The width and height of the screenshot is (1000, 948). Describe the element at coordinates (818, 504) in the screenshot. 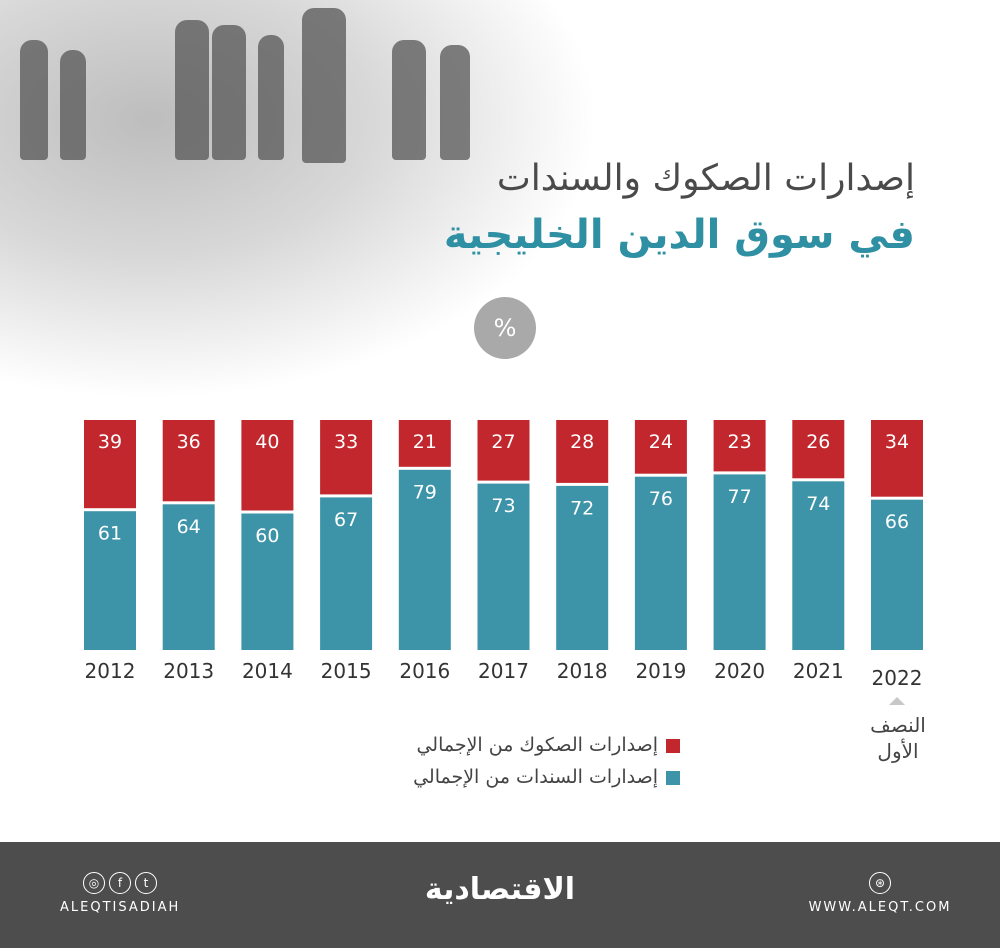

I see `label-bonds: 74` at that location.